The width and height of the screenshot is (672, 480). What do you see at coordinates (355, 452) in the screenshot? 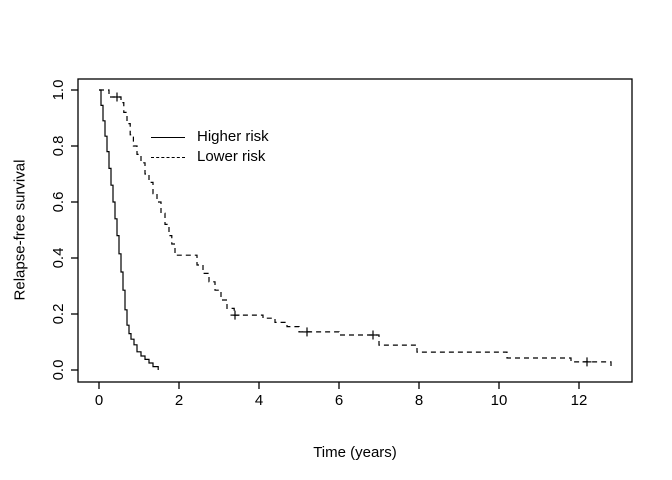
I see `x-axis-title: Time (years)` at bounding box center [355, 452].